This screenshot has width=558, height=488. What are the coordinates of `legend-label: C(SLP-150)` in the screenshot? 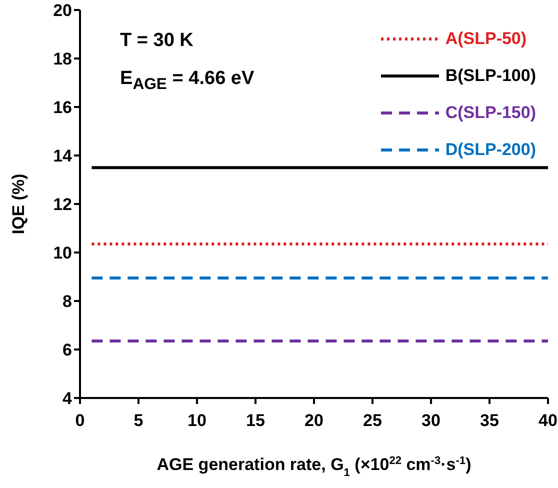 It's located at (490, 112).